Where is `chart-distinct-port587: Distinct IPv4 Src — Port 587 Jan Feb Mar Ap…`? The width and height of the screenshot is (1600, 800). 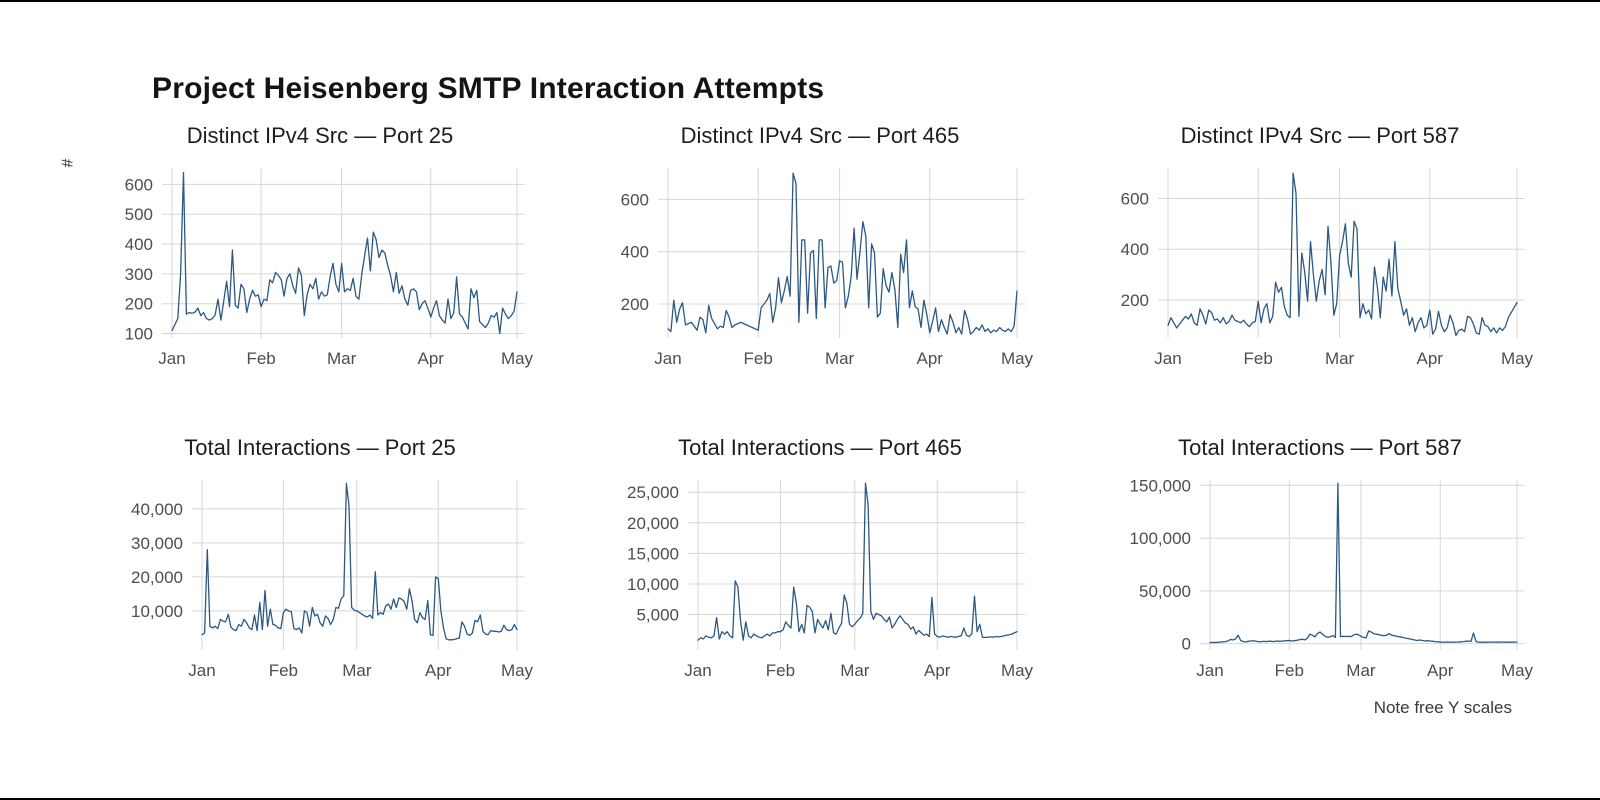
chart-distinct-port587: Distinct IPv4 Src — Port 587 Jan Feb Mar Ap… is located at coordinates (1320, 247).